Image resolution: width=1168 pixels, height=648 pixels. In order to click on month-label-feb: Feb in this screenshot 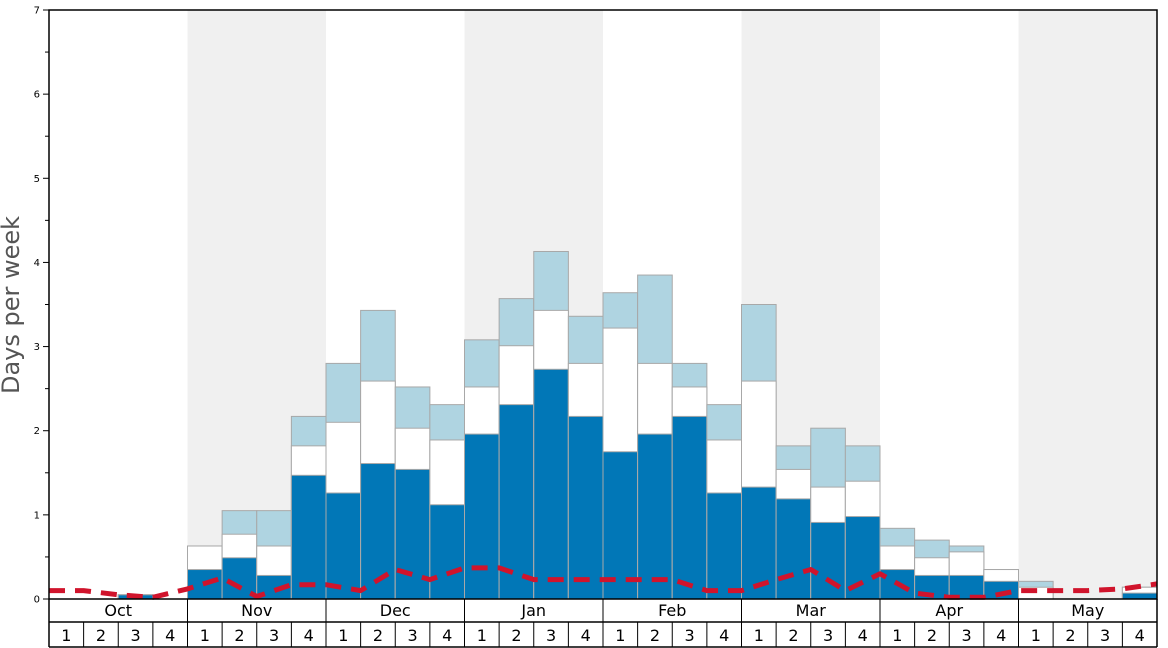, I will do `click(672, 610)`.